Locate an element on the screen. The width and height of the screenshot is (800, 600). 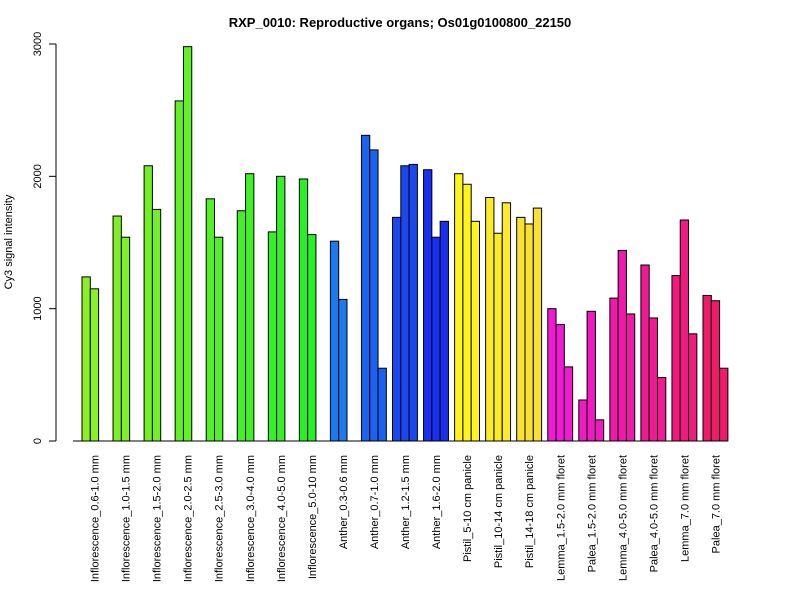
x-category-label: Pistil_10-14 cm panicle is located at coordinates (499, 511).